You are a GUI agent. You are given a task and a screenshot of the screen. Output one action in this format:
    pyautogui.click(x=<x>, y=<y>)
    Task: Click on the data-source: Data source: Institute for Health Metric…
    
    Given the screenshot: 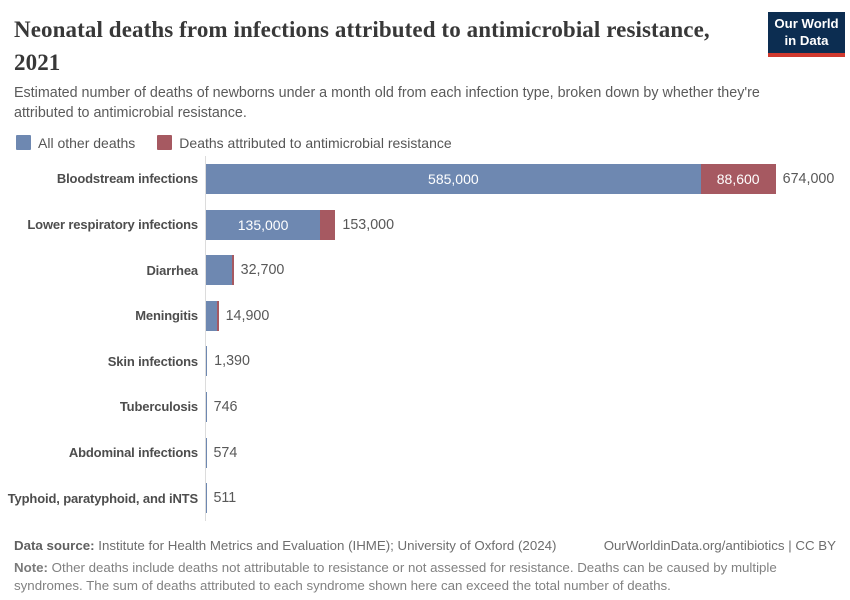 What is the action you would take?
    pyautogui.click(x=285, y=545)
    